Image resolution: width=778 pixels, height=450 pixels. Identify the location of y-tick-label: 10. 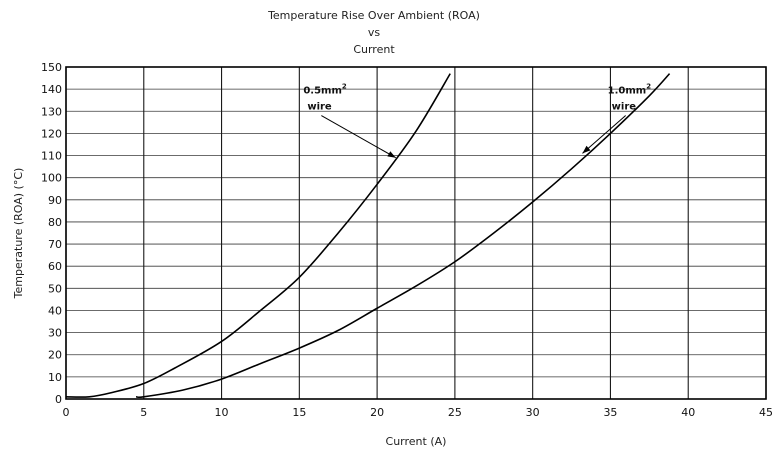
(55, 377).